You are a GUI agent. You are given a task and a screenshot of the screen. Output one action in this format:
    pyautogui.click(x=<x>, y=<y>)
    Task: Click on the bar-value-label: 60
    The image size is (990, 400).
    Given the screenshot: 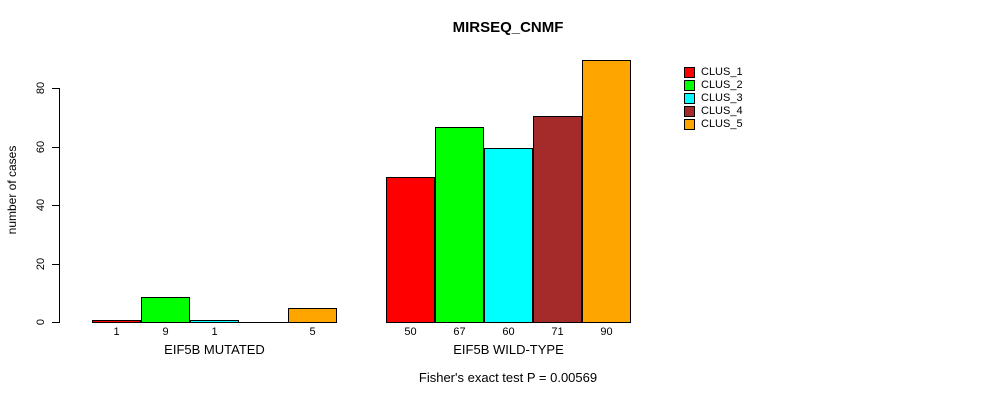 What is the action you would take?
    pyautogui.click(x=508, y=332)
    